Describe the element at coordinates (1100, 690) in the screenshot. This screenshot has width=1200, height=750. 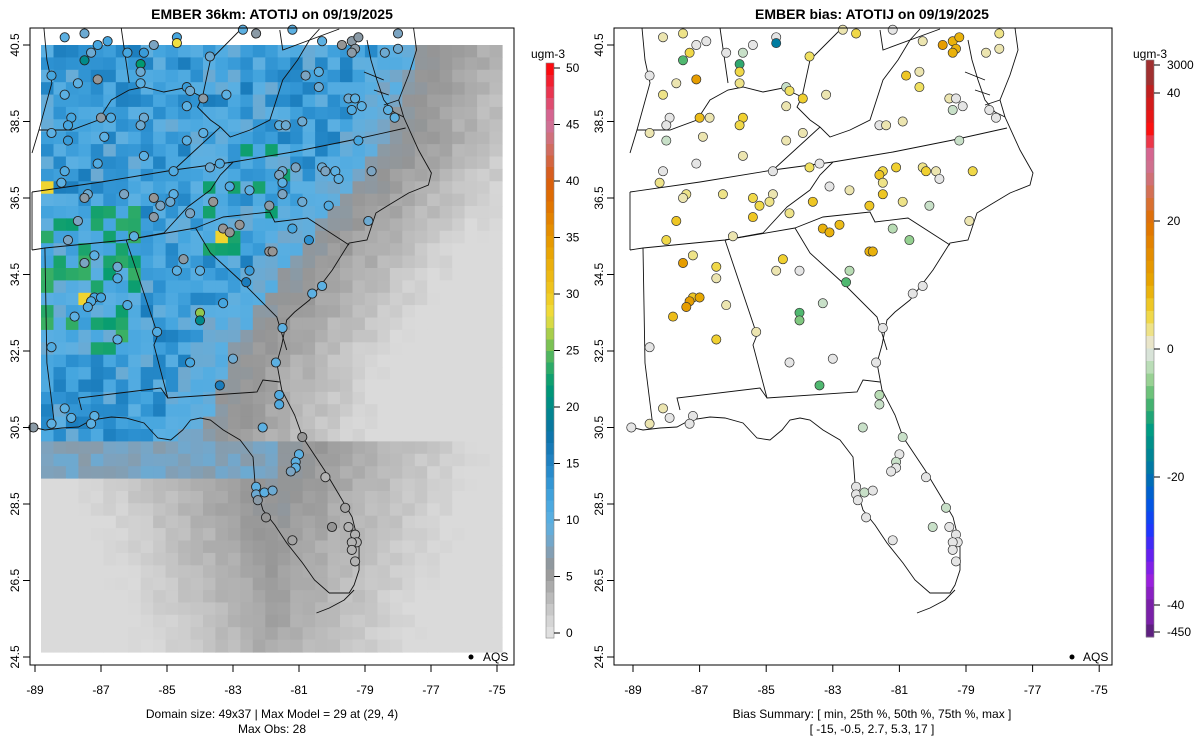
I see `x-tick-label: -75` at that location.